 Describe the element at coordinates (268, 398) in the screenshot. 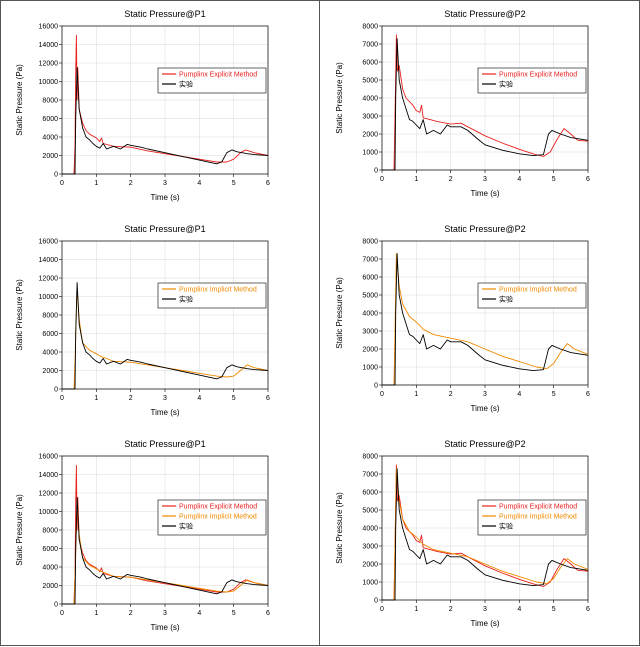

I see `x-tick-label: 6` at that location.